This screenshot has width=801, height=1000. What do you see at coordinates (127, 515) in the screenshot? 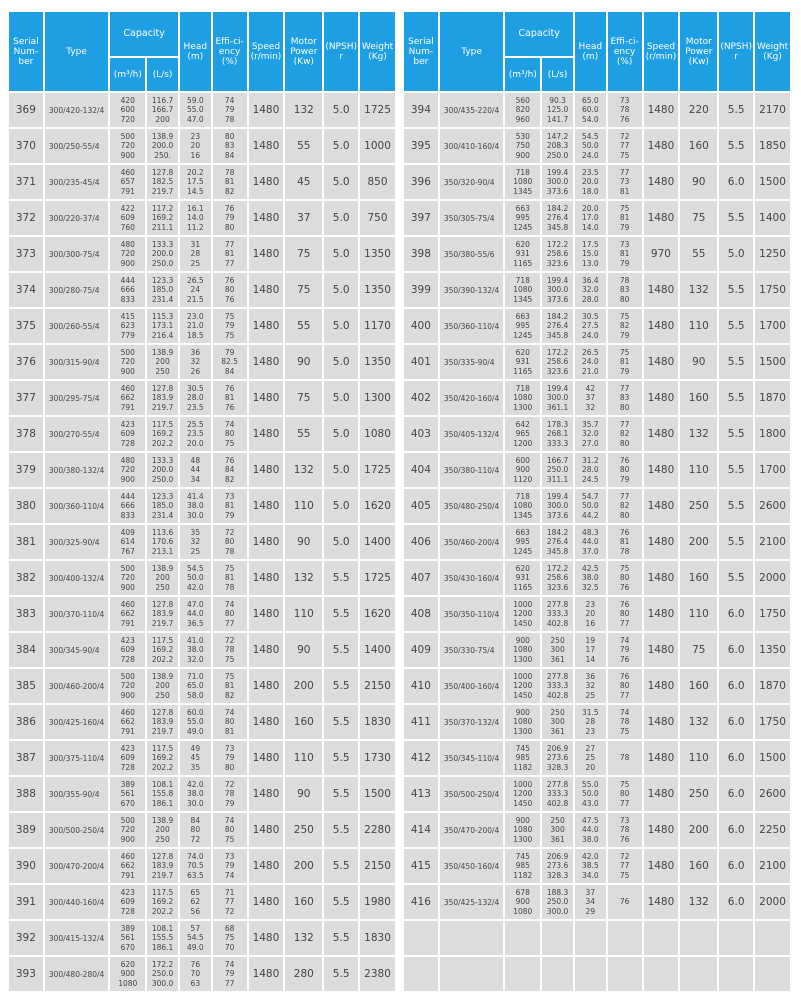
I see `cell-value: 833` at bounding box center [127, 515].